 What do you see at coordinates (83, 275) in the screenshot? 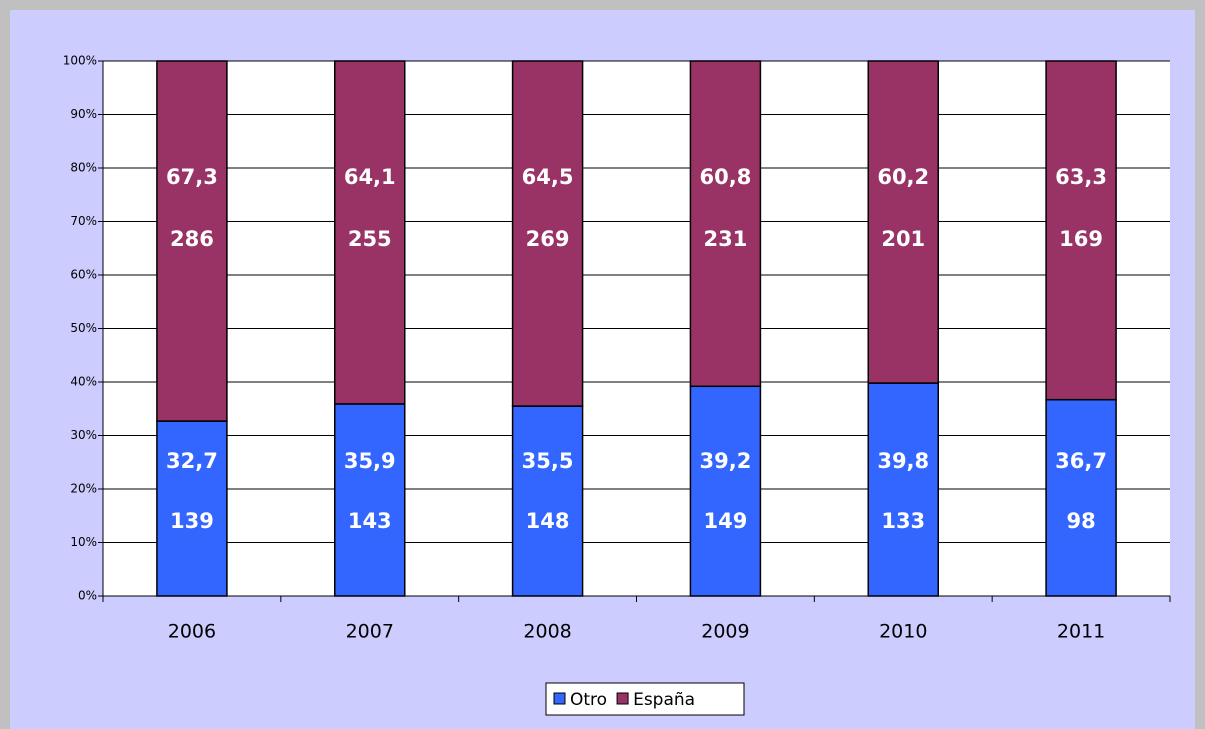
I see `y-tick-label: 60%` at bounding box center [83, 275].